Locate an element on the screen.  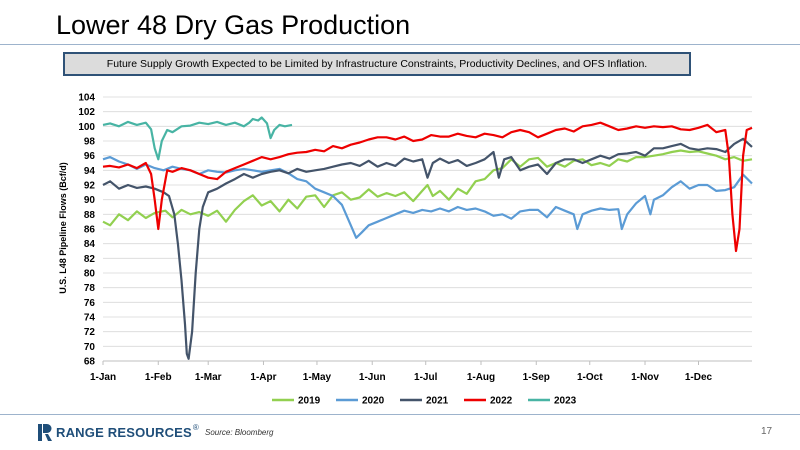
logo-registered-mark: ® is located at coordinates (195, 427).